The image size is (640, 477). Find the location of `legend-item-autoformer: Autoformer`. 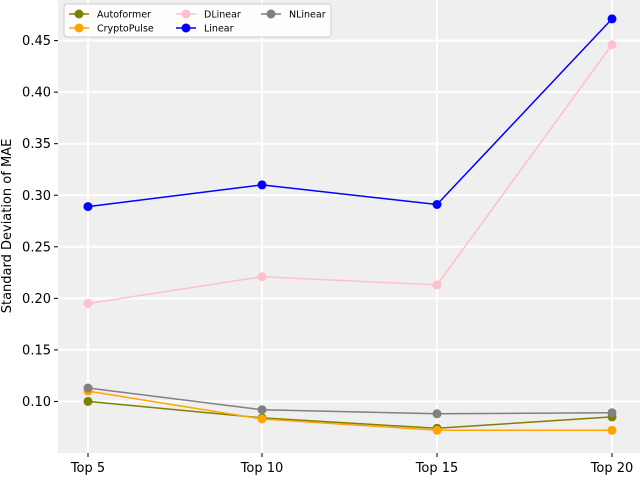

legend-item-autoformer: Autoformer is located at coordinates (110, 15).